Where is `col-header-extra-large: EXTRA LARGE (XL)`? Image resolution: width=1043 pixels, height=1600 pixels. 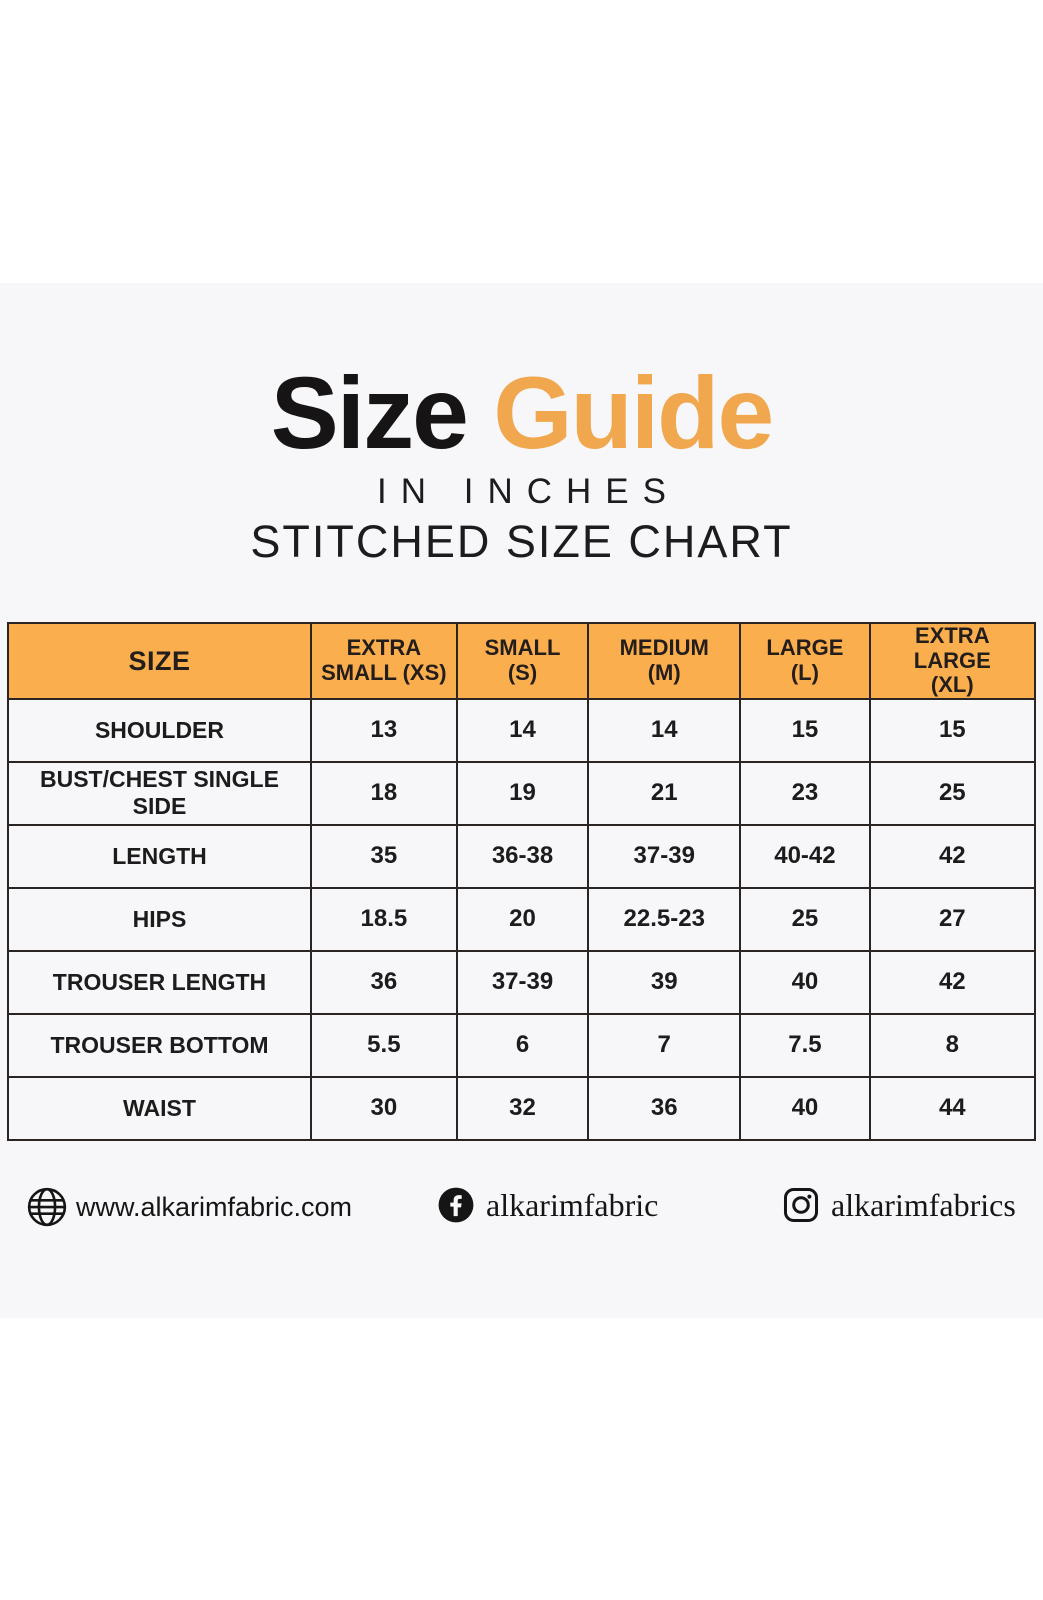 col-header-extra-large: EXTRA LARGE (XL) is located at coordinates (952, 661).